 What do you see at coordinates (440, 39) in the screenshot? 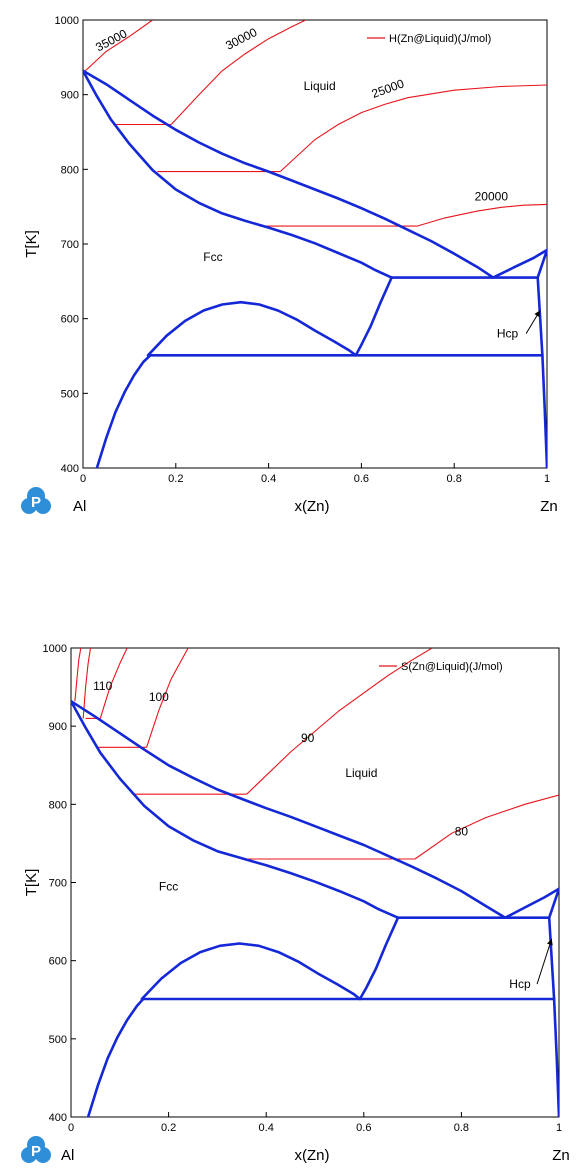
I see `legend-label: H(Zn@Liquid)(J/mol)` at bounding box center [440, 39].